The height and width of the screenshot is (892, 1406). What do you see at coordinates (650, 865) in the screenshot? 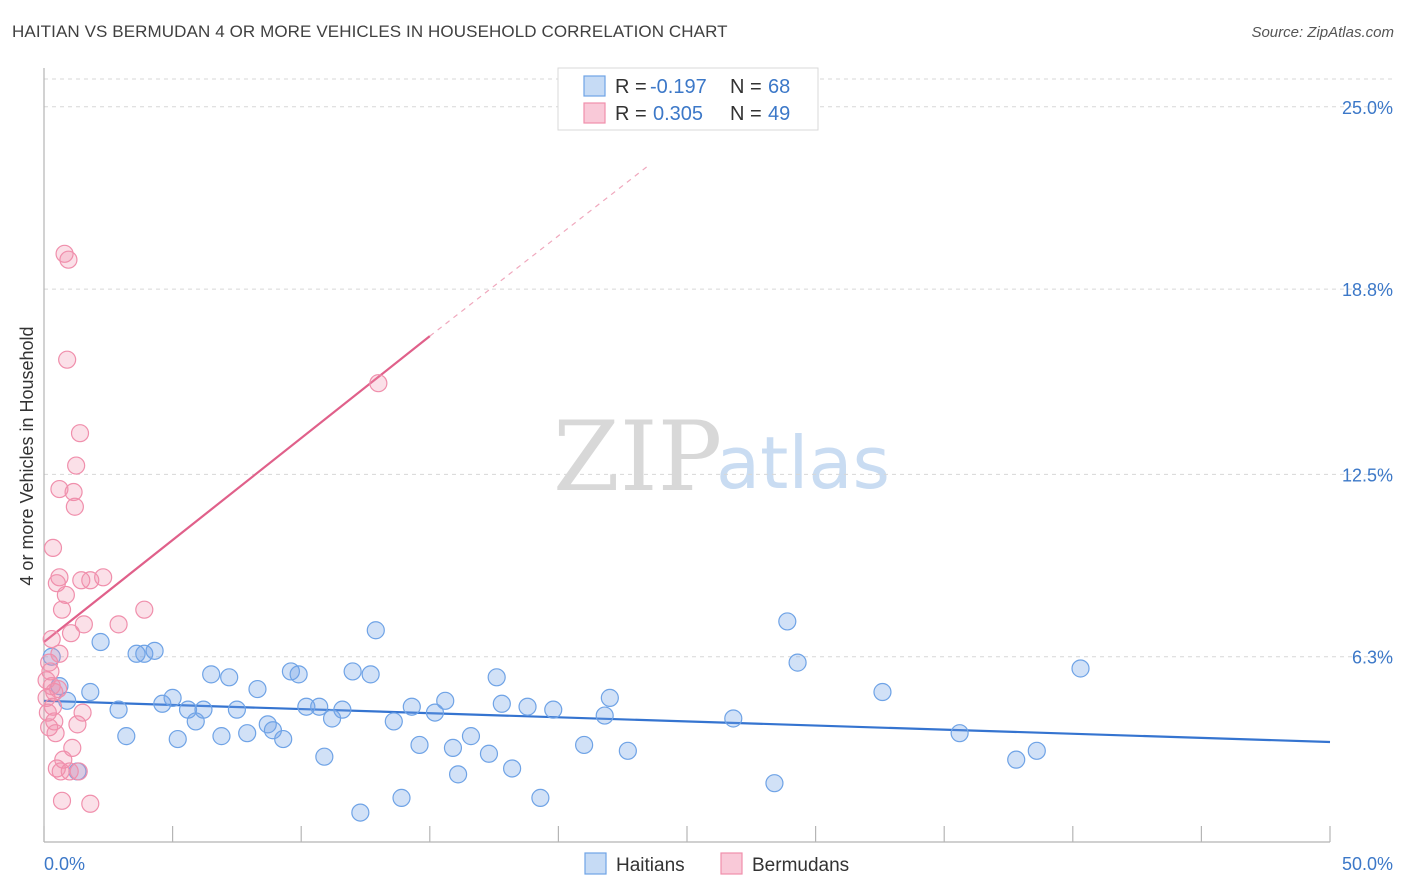
I see `legend-label-haitians: Haitians` at bounding box center [650, 865].